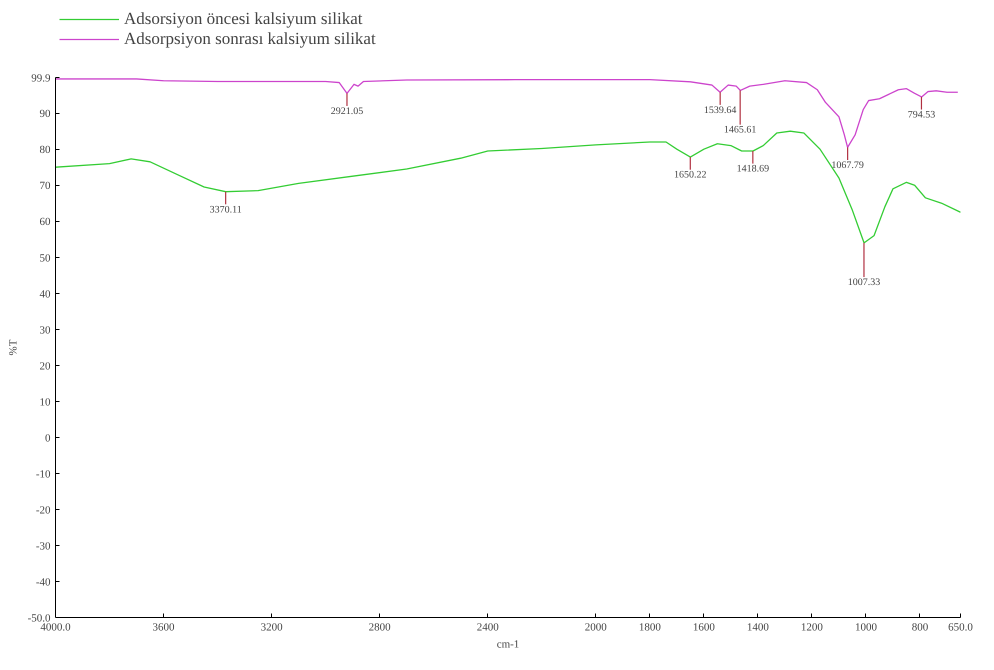 Image resolution: width=994 pixels, height=670 pixels. I want to click on legend-label: Adsorpsiyon sonrası kalsiyum silikat, so click(250, 39).